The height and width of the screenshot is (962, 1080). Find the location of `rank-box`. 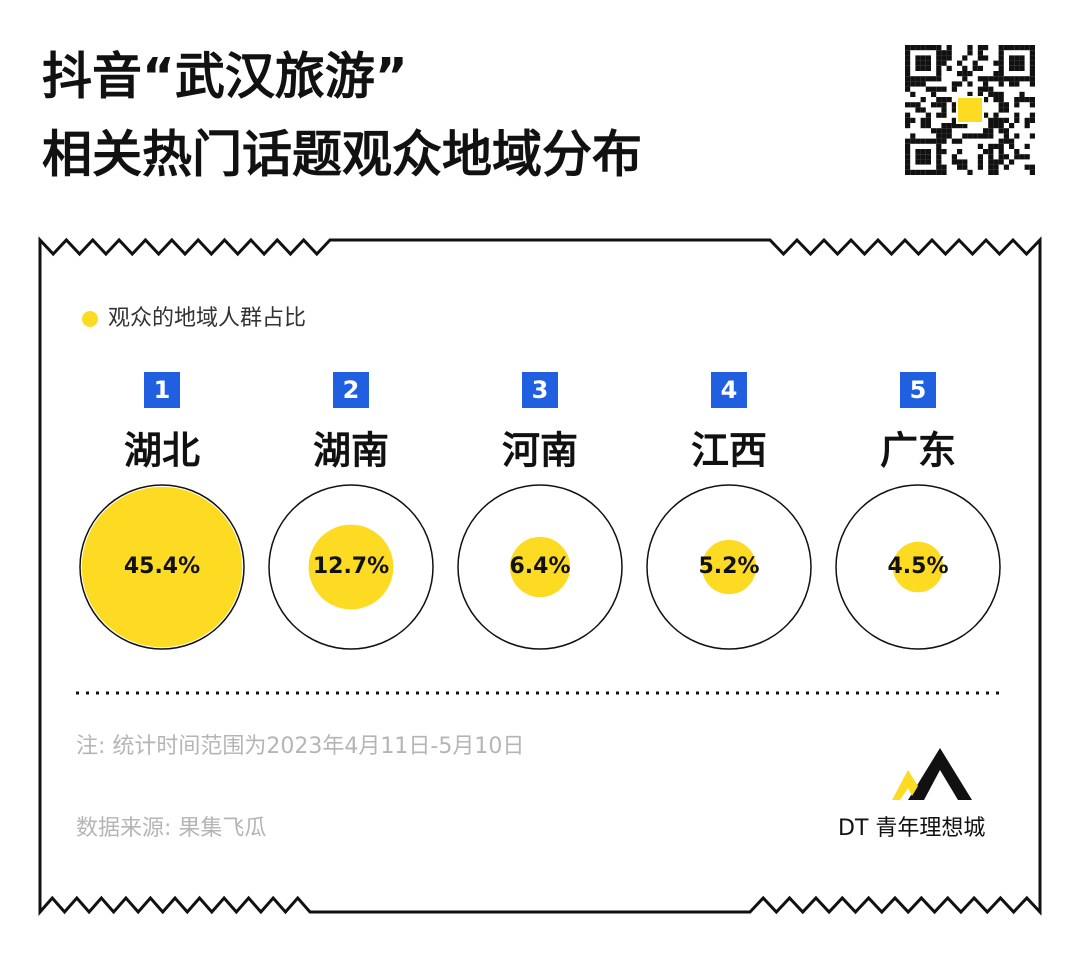

rank-box is located at coordinates (351, 390).